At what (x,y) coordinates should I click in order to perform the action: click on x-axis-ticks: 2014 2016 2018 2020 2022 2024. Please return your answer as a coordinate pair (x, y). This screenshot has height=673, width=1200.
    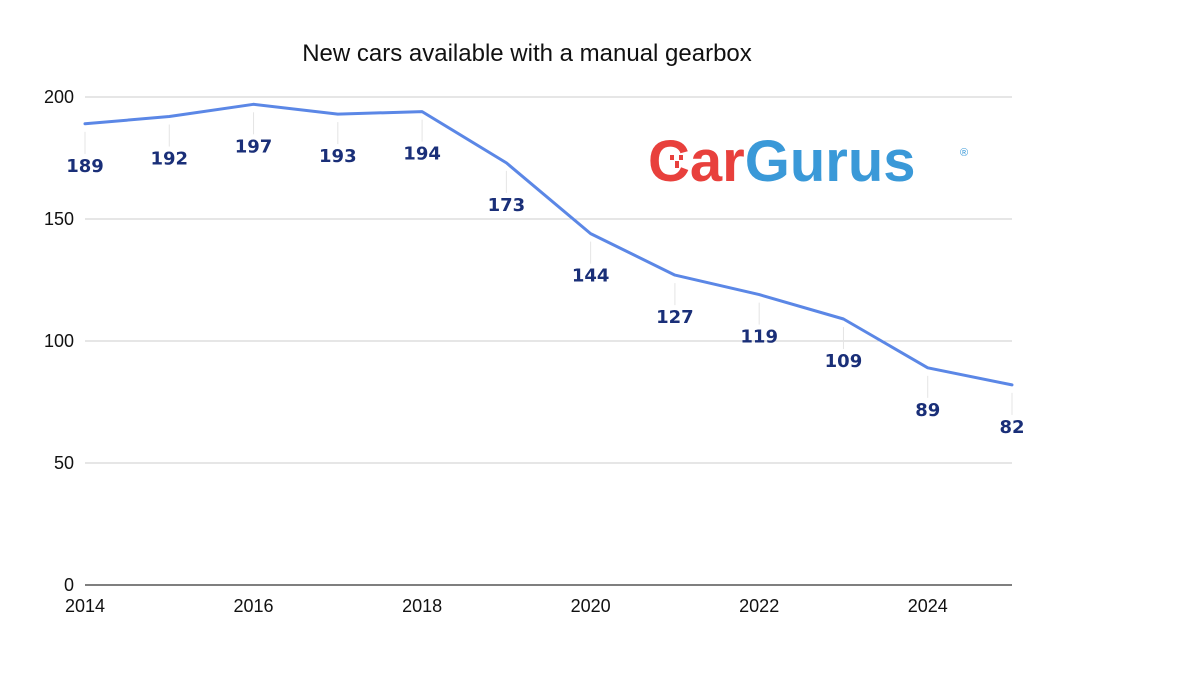
    Looking at the image, I should click on (506, 606).